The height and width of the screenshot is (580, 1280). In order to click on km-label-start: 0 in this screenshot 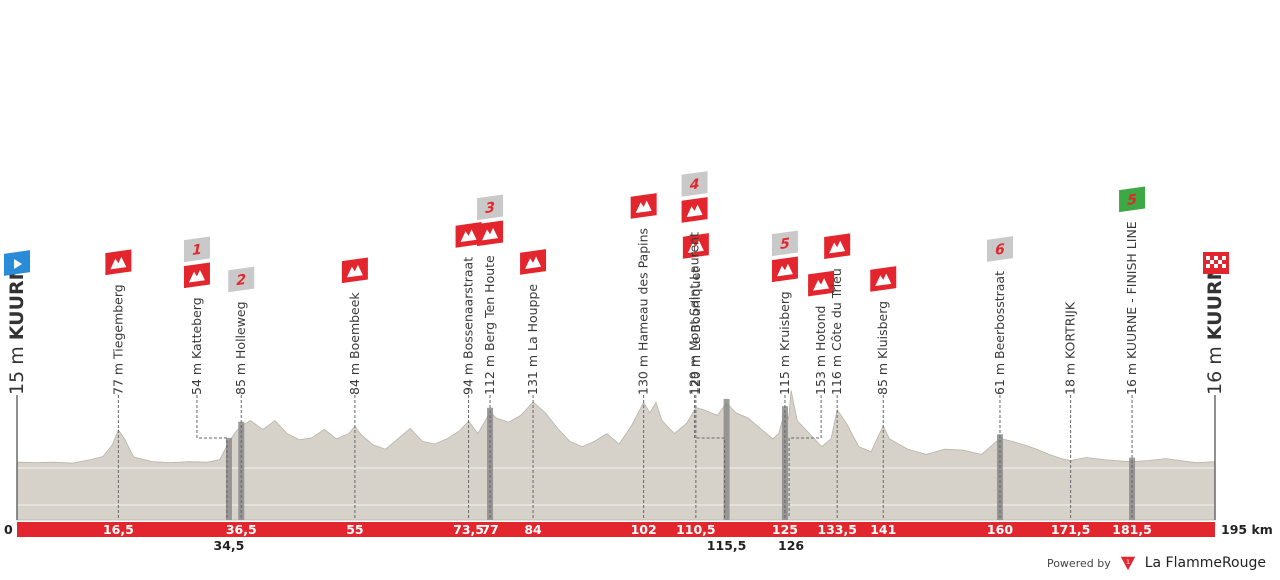, I will do `click(8, 529)`.